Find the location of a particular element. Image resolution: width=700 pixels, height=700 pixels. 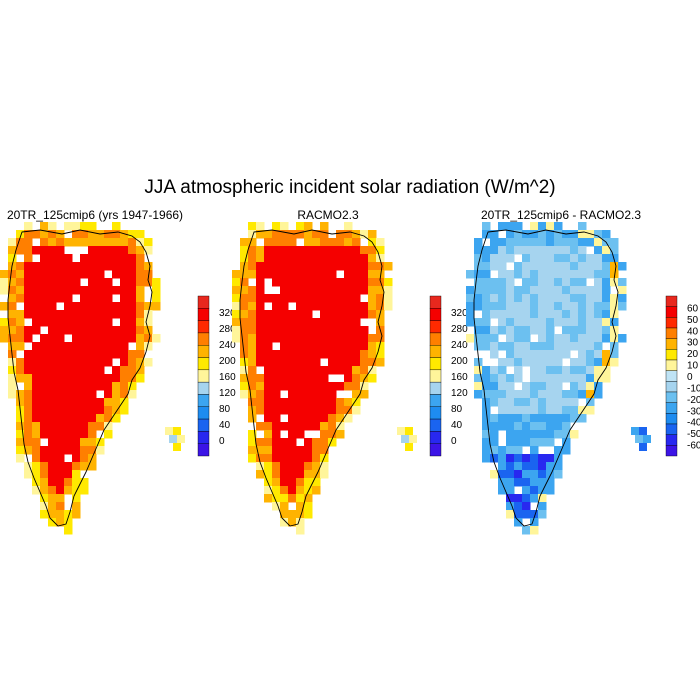

colorbar-tick-label: 120 is located at coordinates (227, 393).